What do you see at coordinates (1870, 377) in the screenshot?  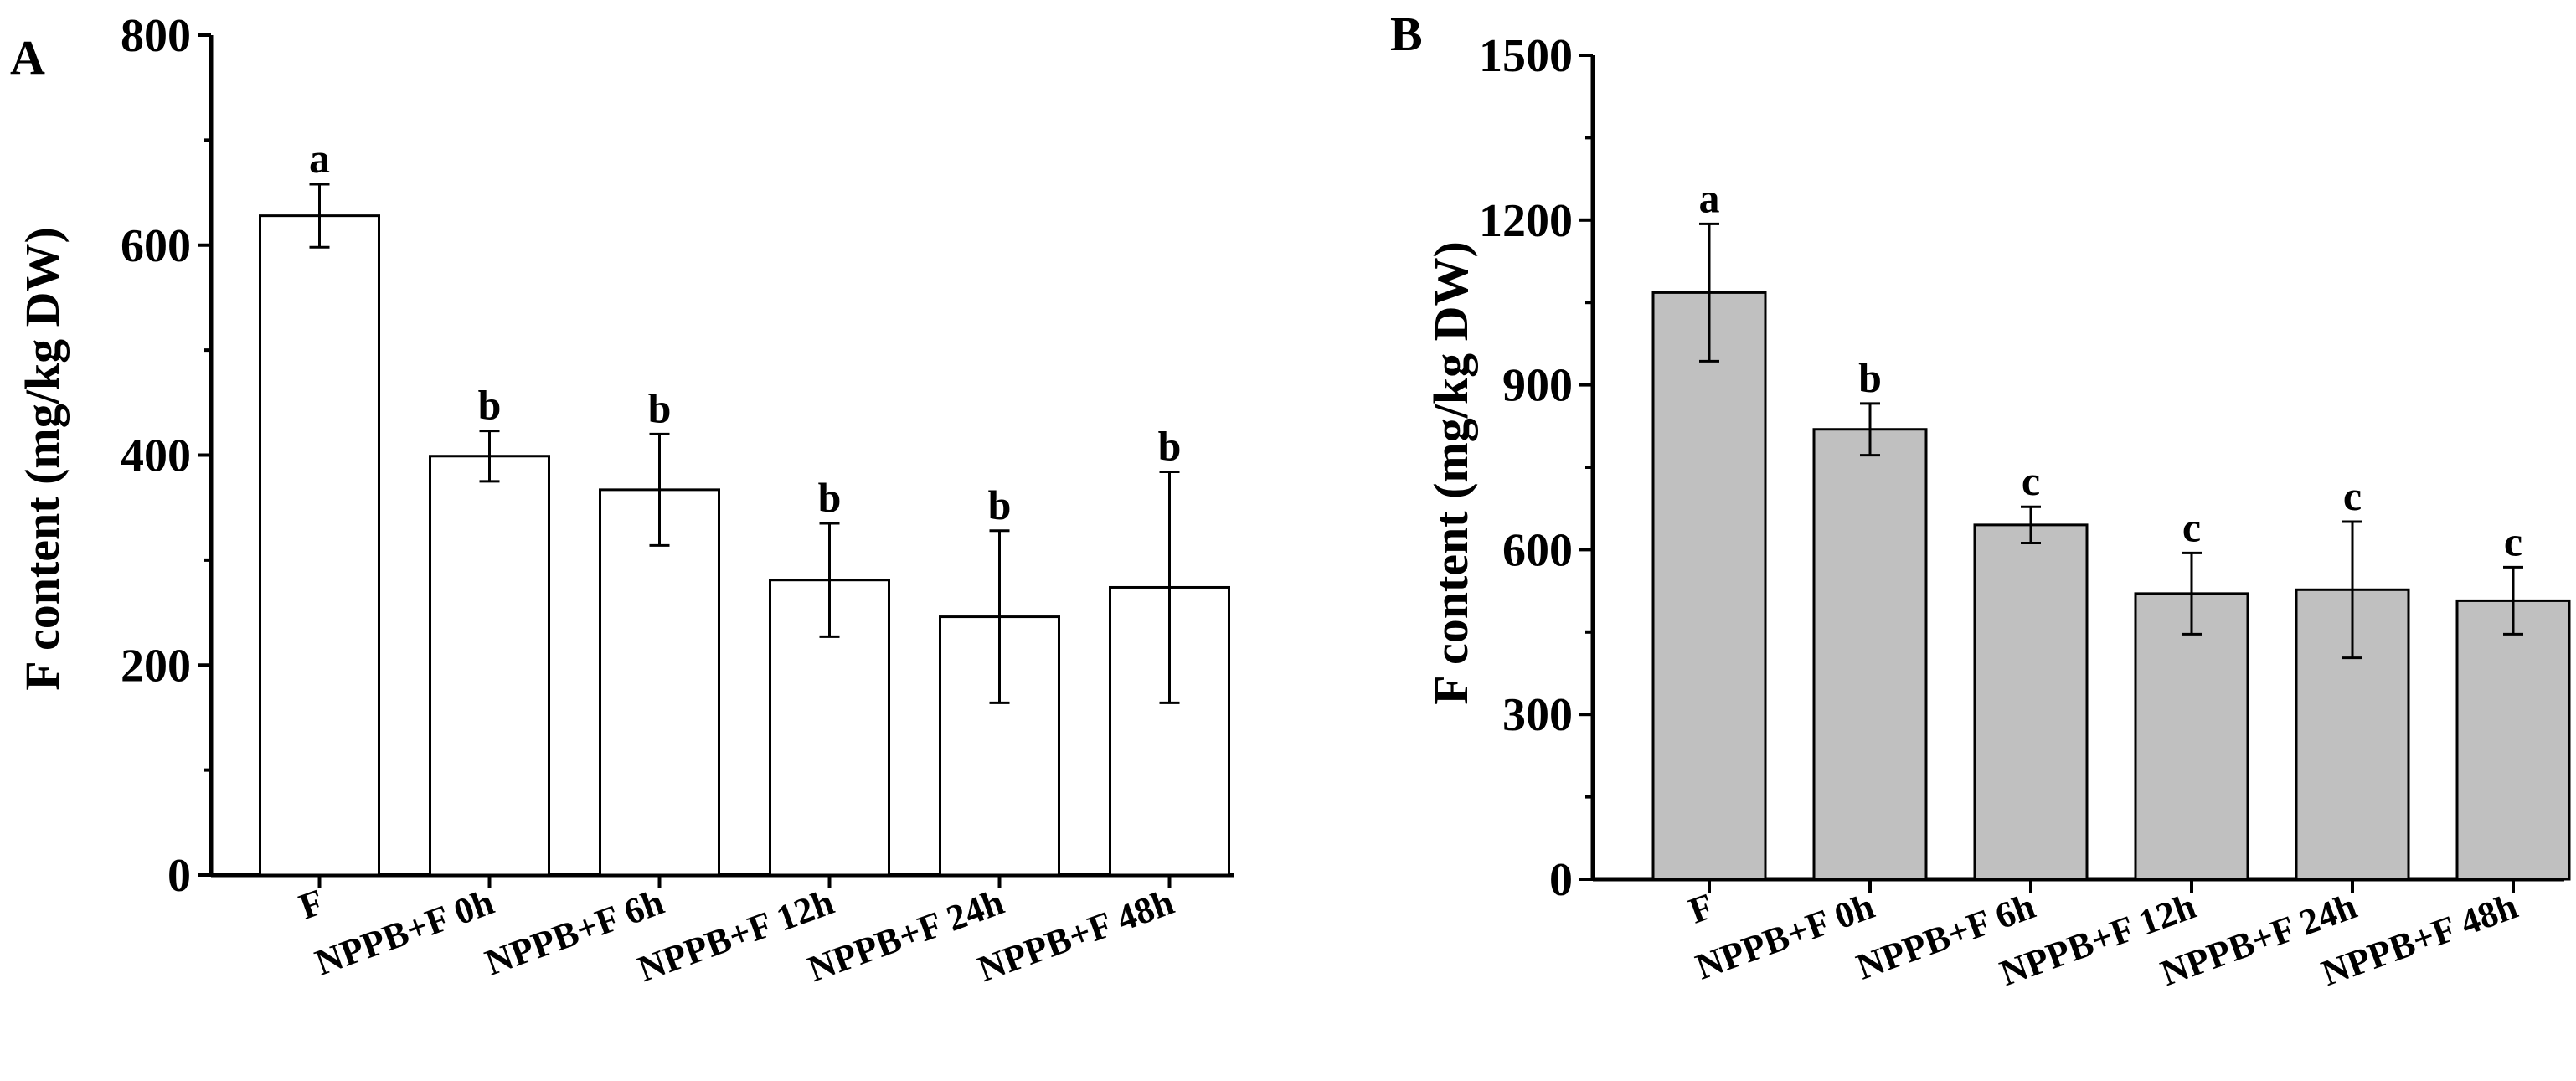 I see `panel-b-significance-letter: b` at bounding box center [1870, 377].